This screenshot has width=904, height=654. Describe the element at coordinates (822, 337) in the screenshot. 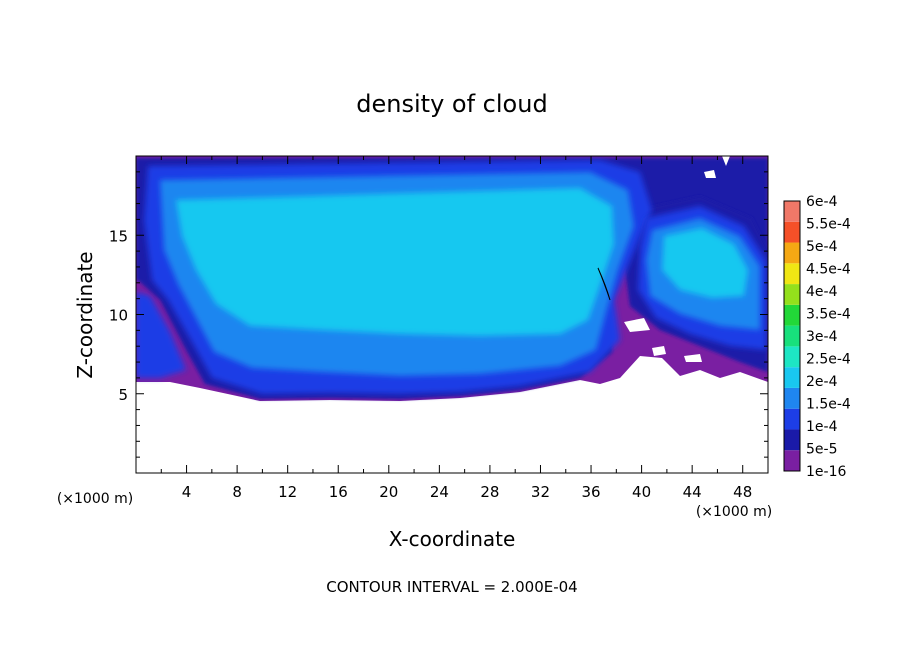

I see `colorbar-label: 3e-4` at that location.